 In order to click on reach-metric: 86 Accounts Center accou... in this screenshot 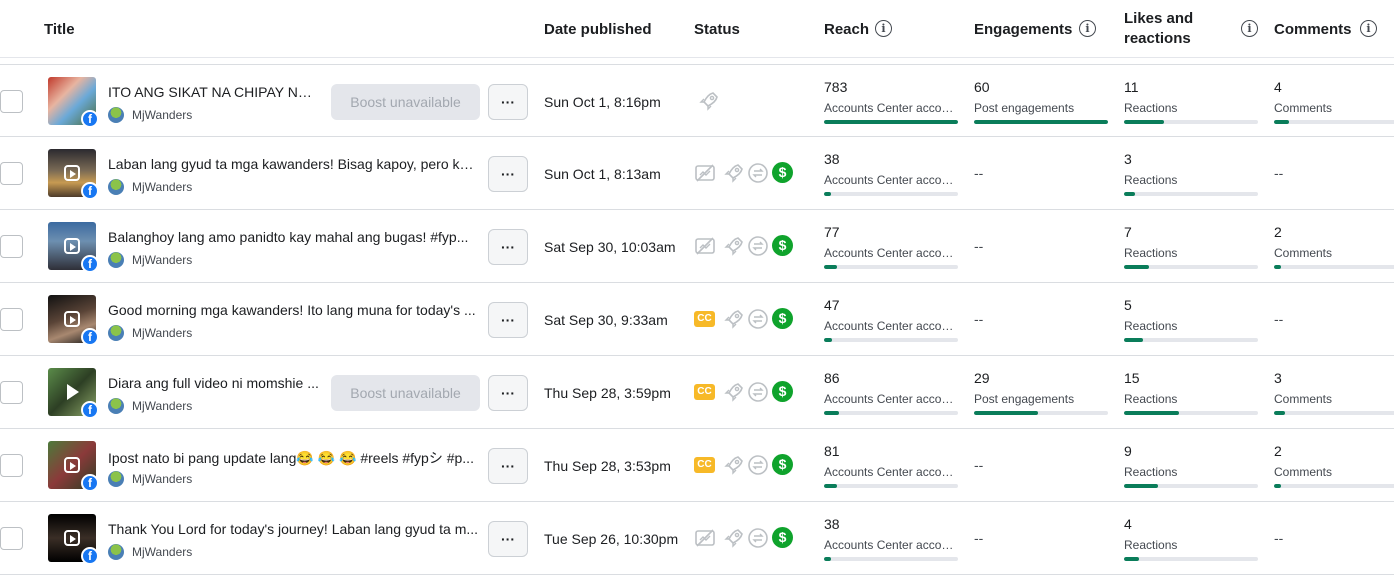, I will do `click(891, 392)`.